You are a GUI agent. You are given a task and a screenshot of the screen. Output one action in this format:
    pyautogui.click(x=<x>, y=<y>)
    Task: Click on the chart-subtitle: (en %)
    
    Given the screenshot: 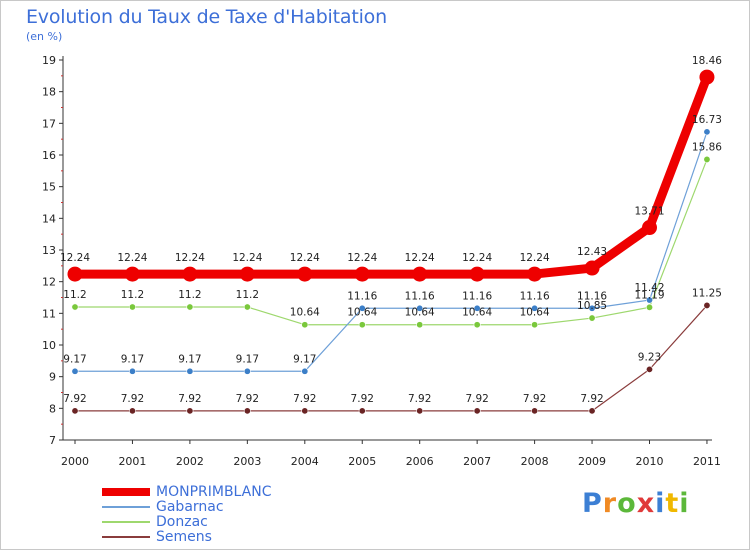 What is the action you would take?
    pyautogui.click(x=44, y=36)
    